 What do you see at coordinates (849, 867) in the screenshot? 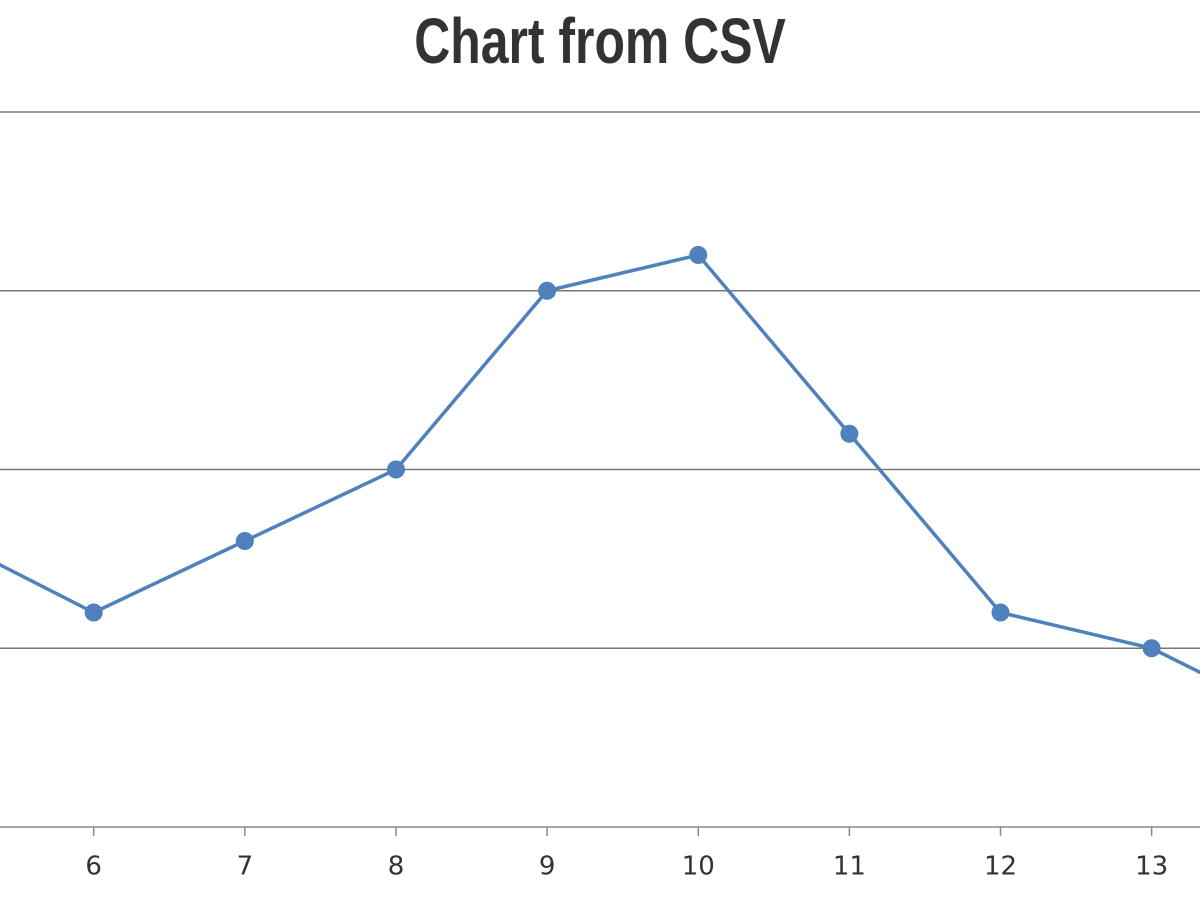
I see `x-tick-label: 11` at bounding box center [849, 867].